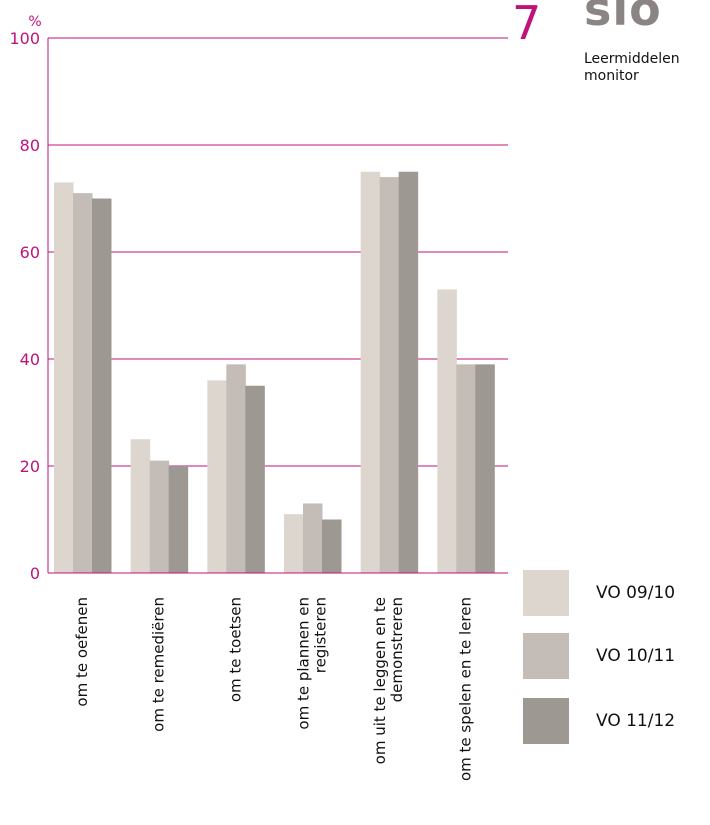  I want to click on brand-subtitle-line: Leermiddelen, so click(632, 59).